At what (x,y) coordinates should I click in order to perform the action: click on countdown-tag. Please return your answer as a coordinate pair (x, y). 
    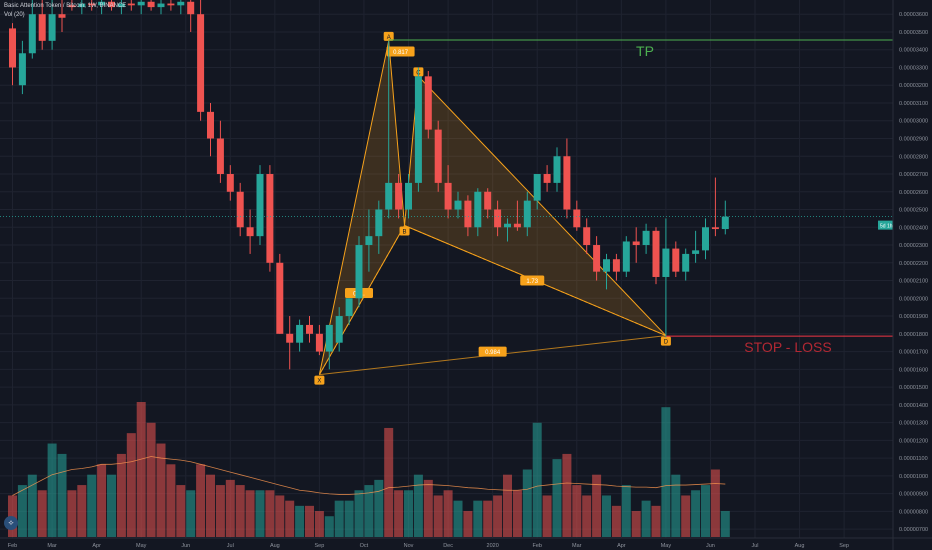
    Looking at the image, I should click on (885, 225).